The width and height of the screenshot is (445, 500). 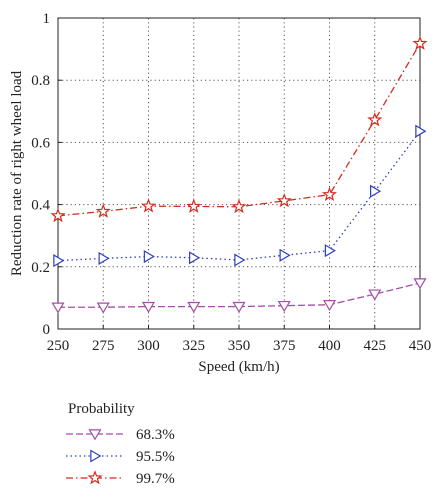 What do you see at coordinates (101, 409) in the screenshot?
I see `legend-title: Probability` at bounding box center [101, 409].